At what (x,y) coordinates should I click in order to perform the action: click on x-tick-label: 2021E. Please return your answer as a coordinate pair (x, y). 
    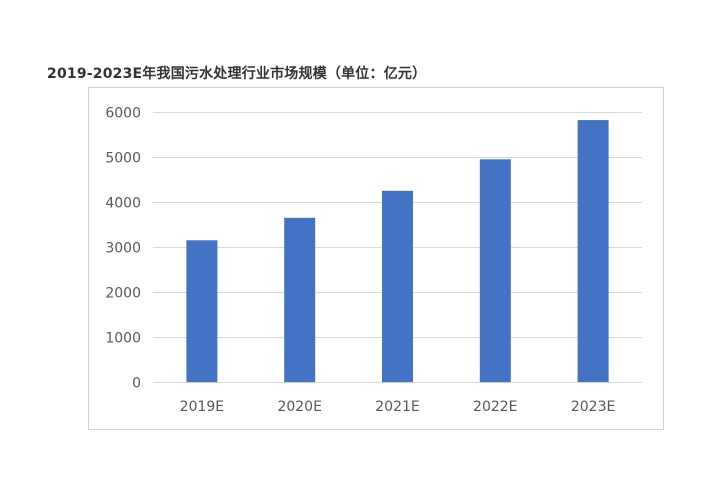
    Looking at the image, I should click on (397, 407).